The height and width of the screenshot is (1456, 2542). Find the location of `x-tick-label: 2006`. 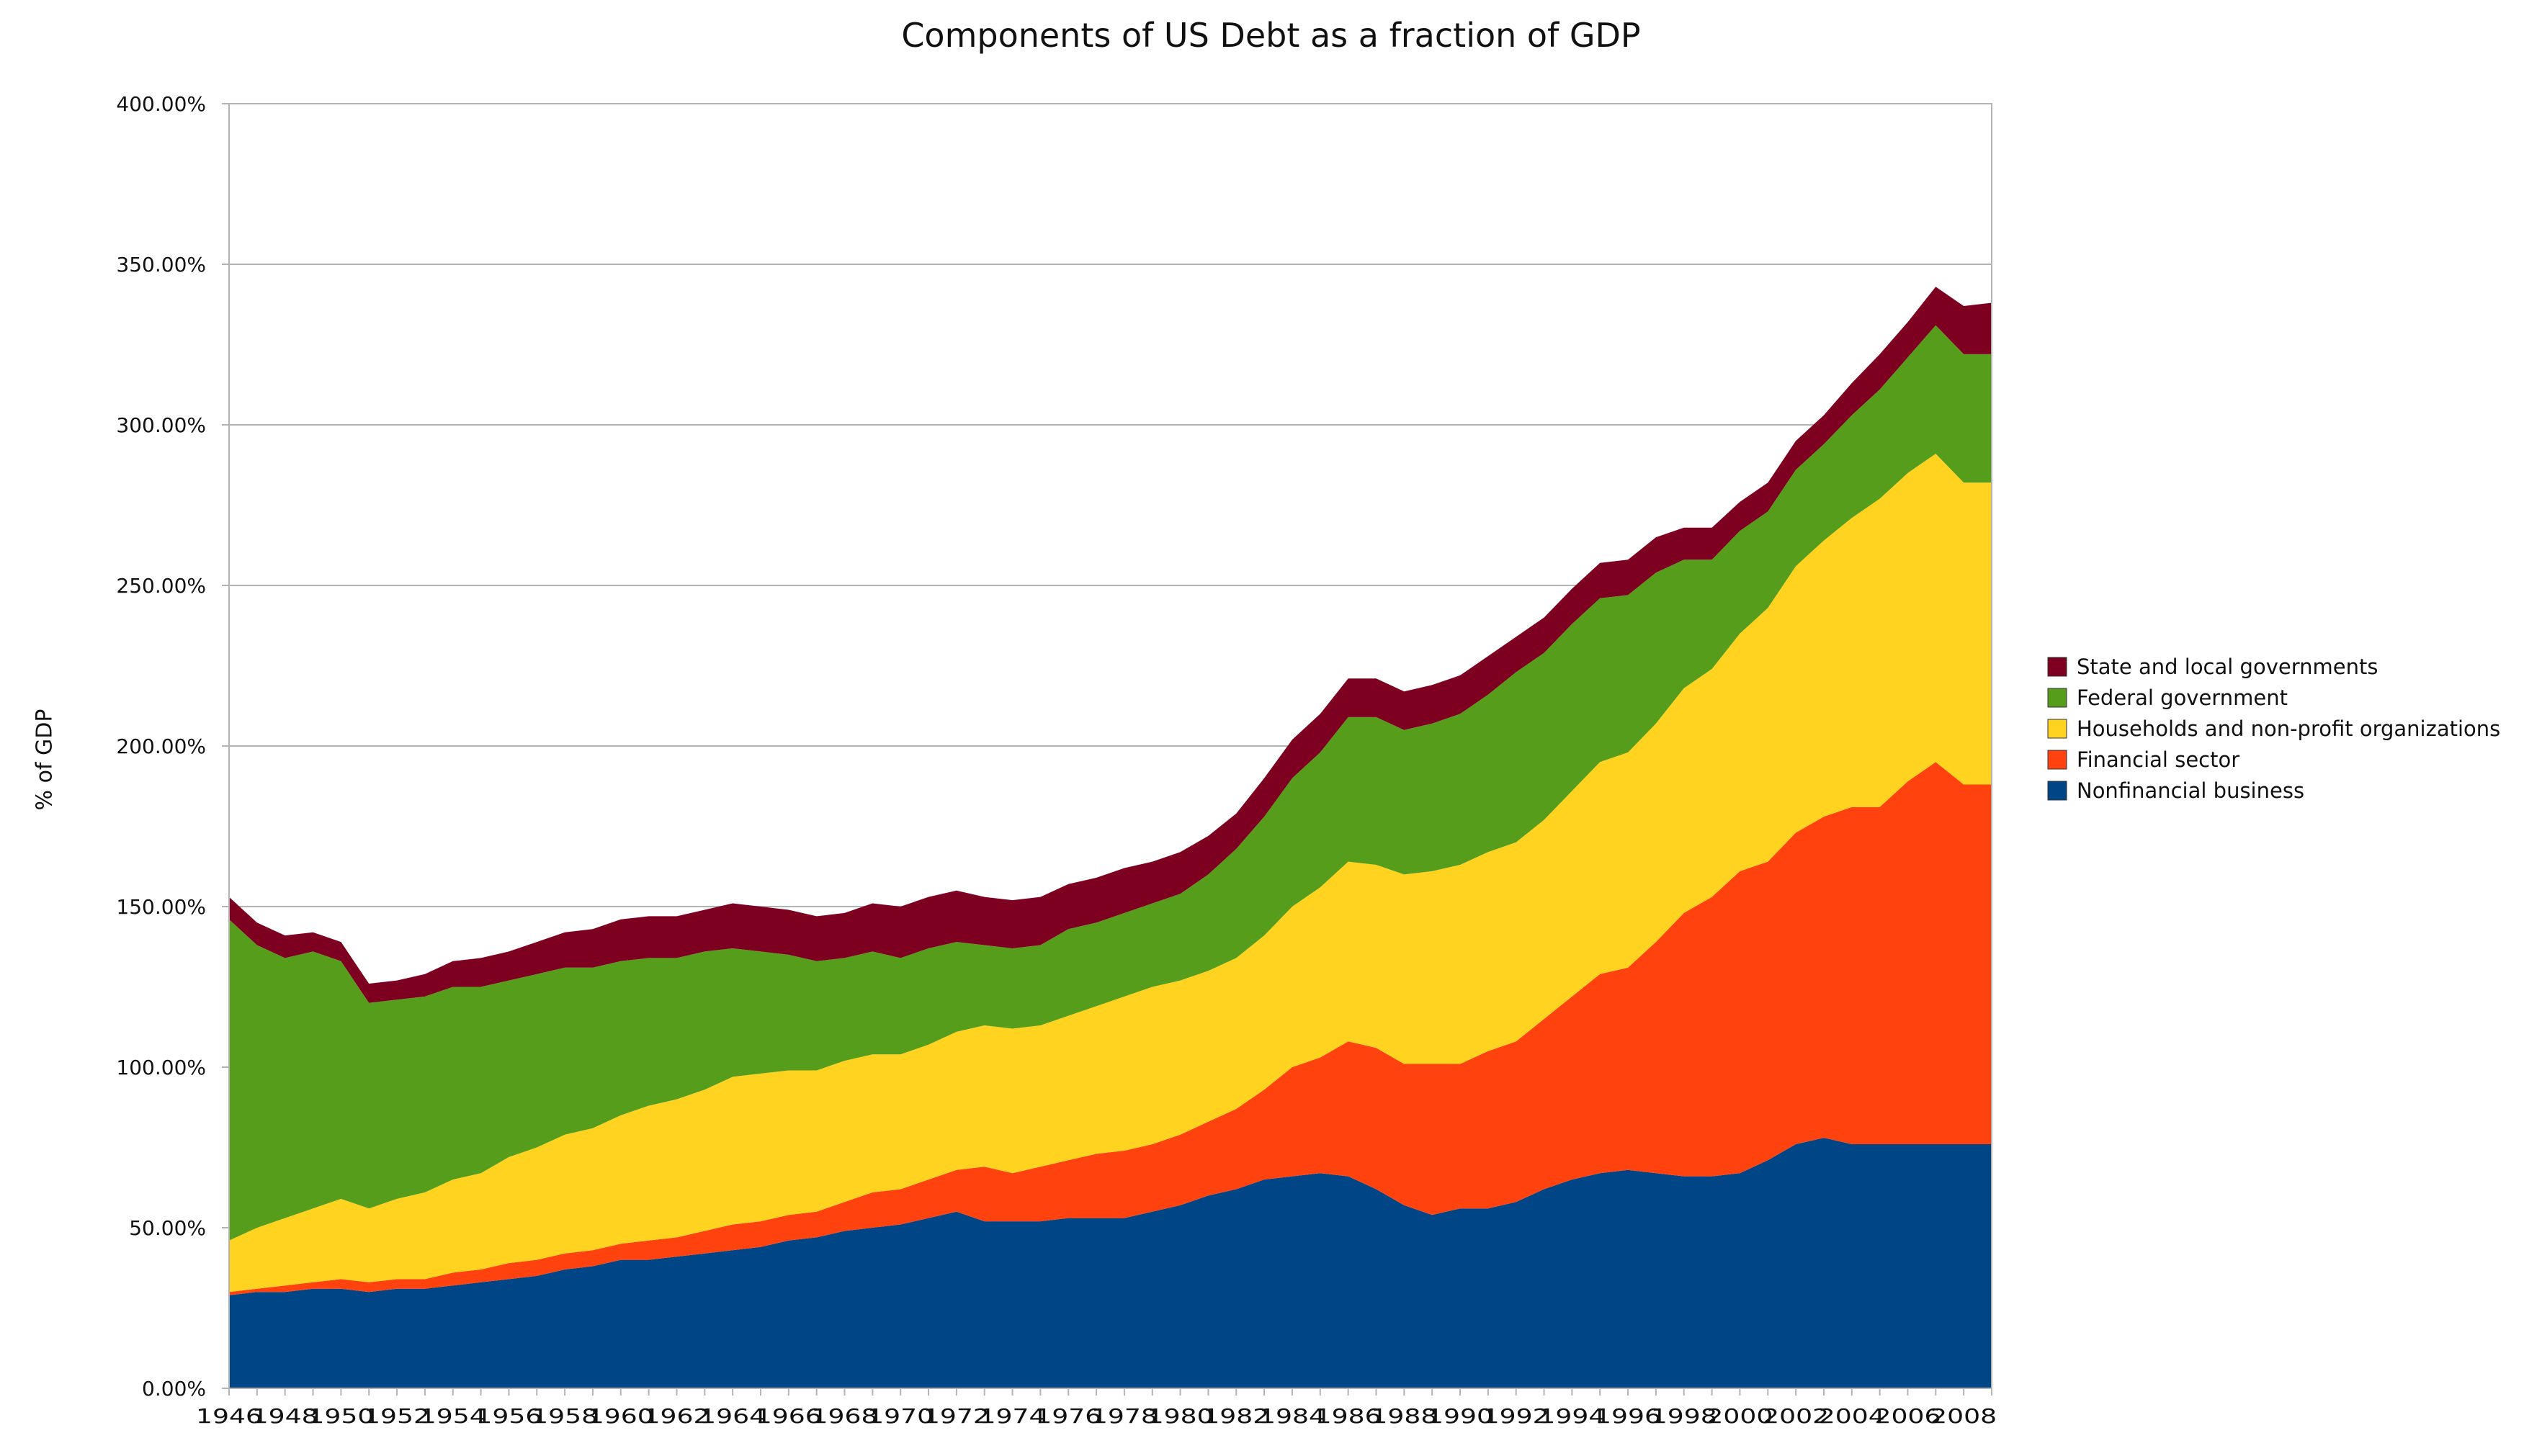

x-tick-label: 2006 is located at coordinates (1907, 1416).